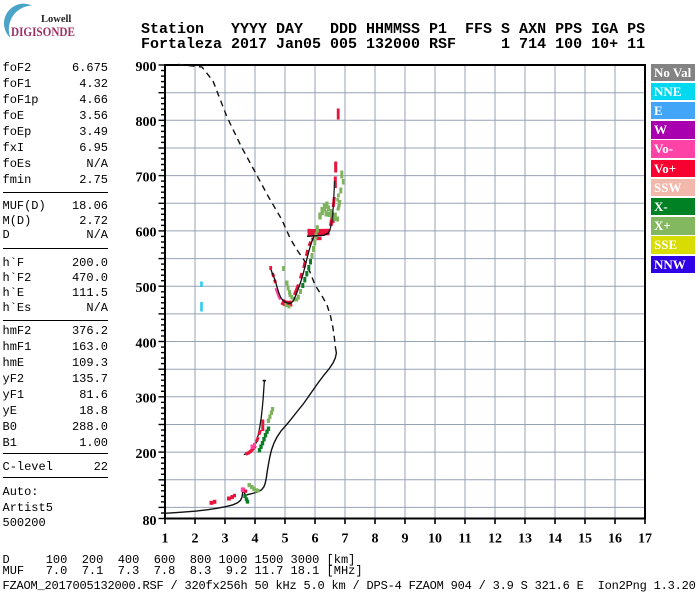 The width and height of the screenshot is (700, 600). What do you see at coordinates (146, 233) in the screenshot?
I see `svg-text: 600` at bounding box center [146, 233].